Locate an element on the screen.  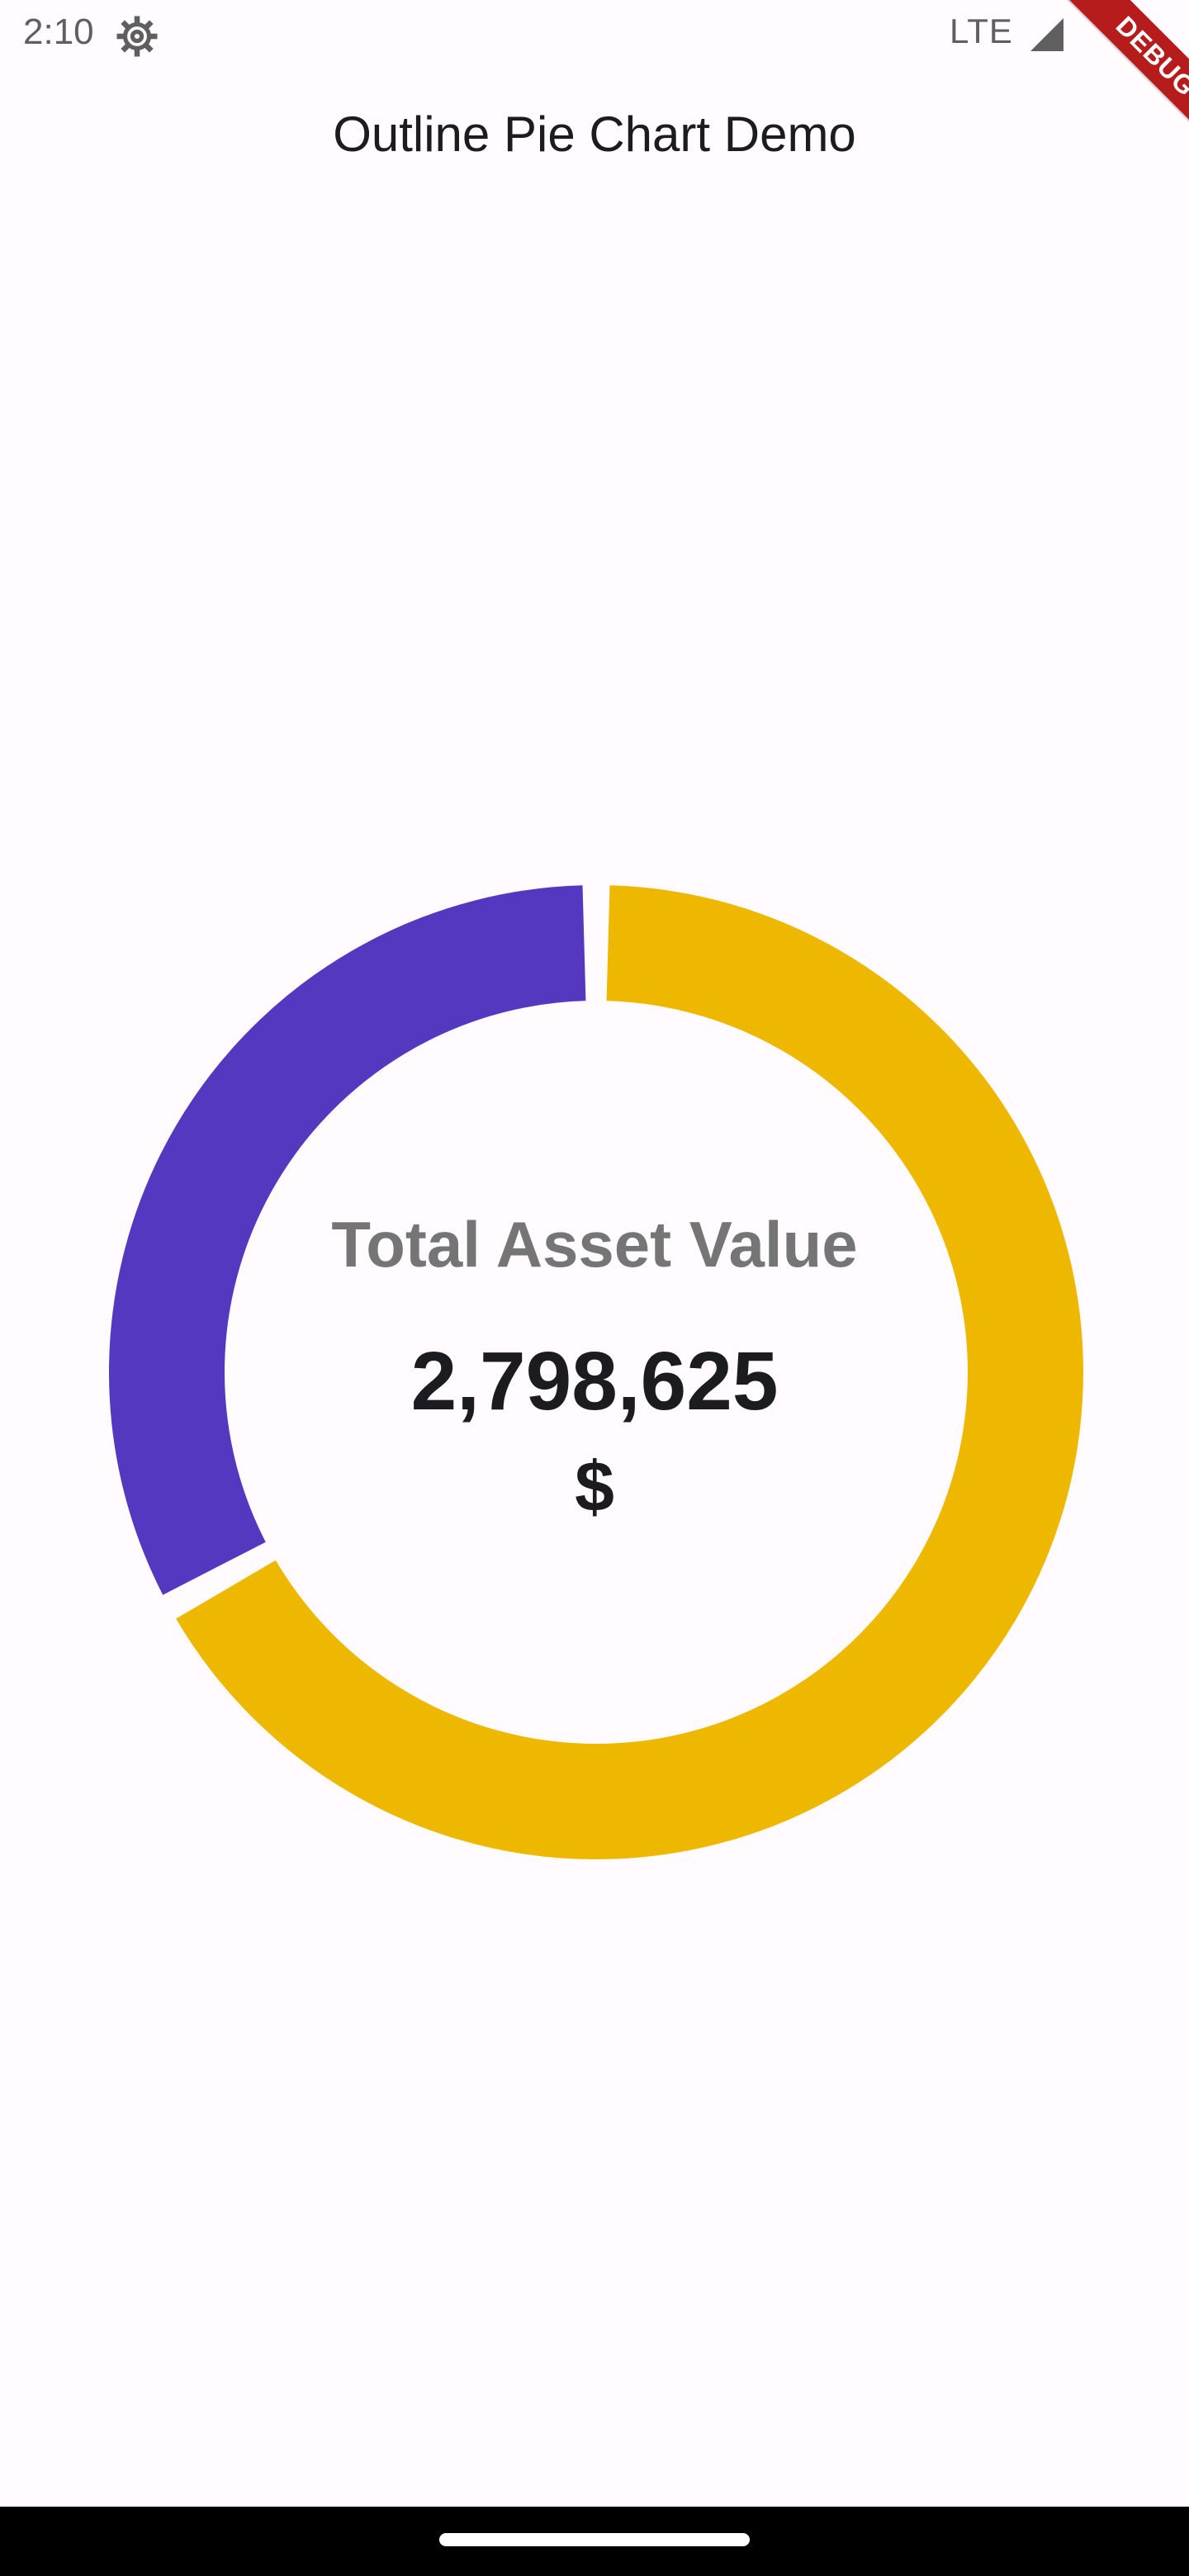
home-gesture-handle is located at coordinates (594, 2539).